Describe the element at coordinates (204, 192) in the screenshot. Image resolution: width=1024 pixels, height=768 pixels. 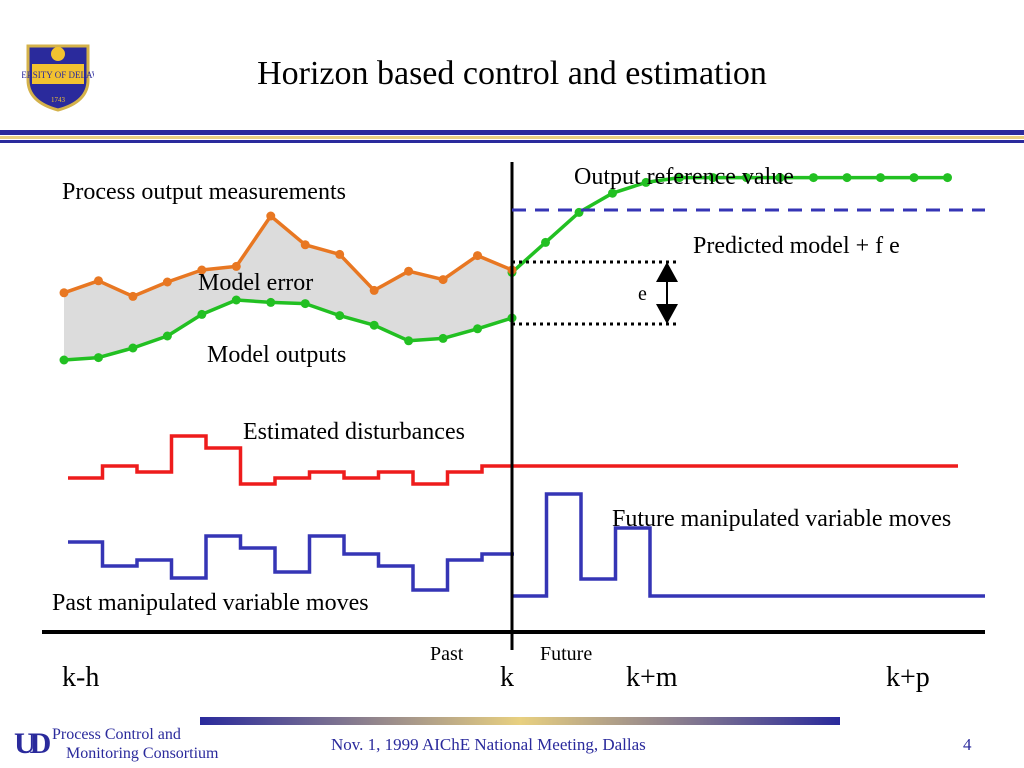
I see `process-output-label: Process output measurements` at that location.